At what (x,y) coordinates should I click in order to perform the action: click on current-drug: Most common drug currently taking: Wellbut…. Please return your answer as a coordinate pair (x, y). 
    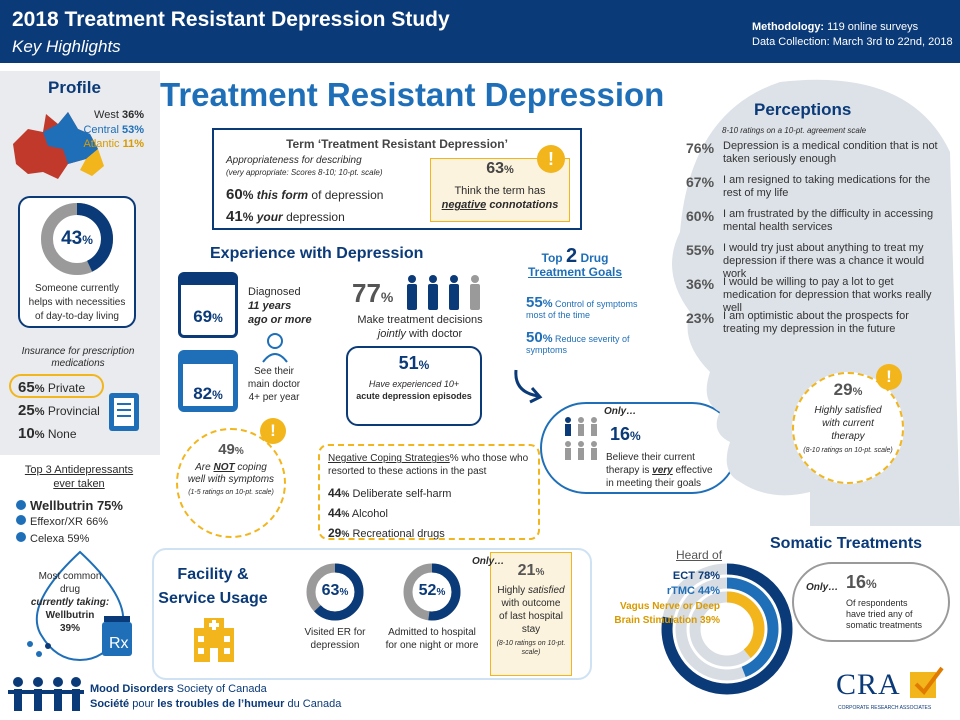
    Looking at the image, I should click on (70, 602).